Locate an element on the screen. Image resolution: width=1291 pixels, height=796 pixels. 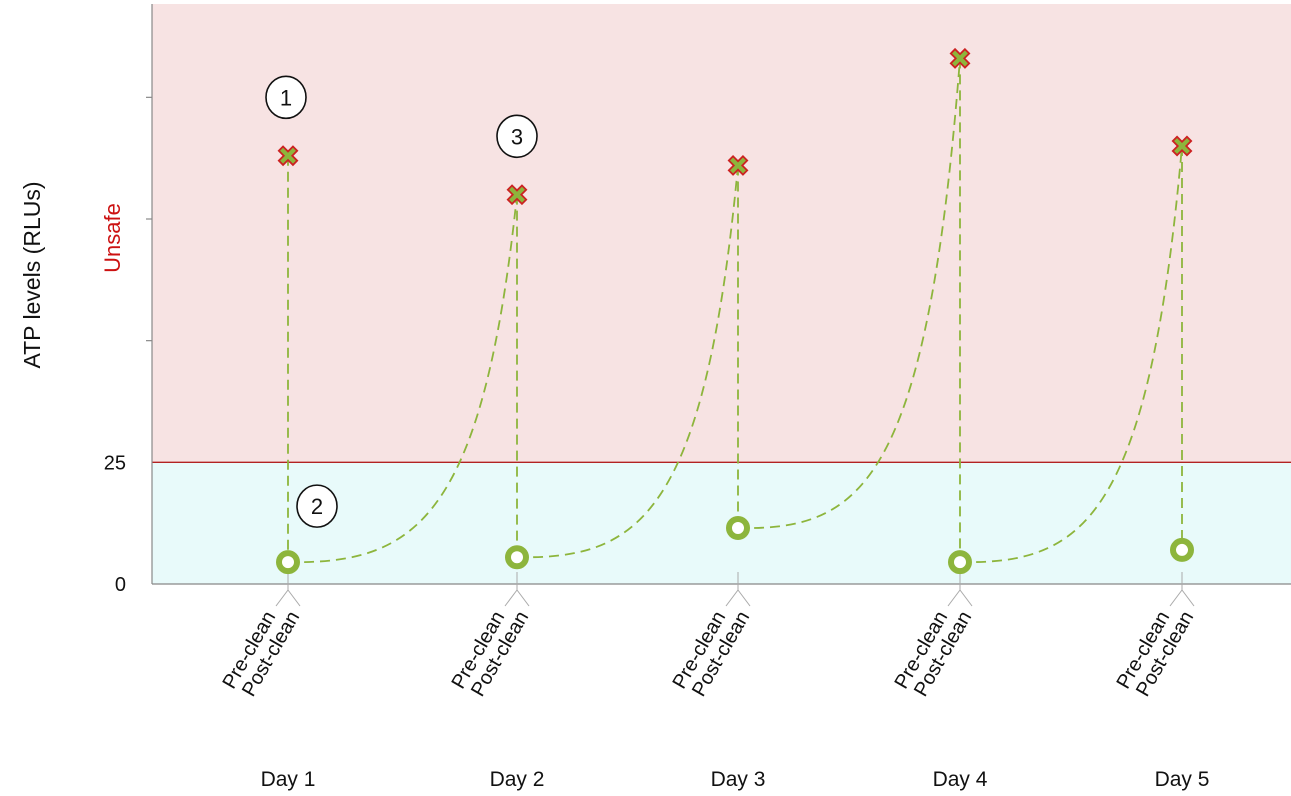
safe-zone is located at coordinates (721, 523).